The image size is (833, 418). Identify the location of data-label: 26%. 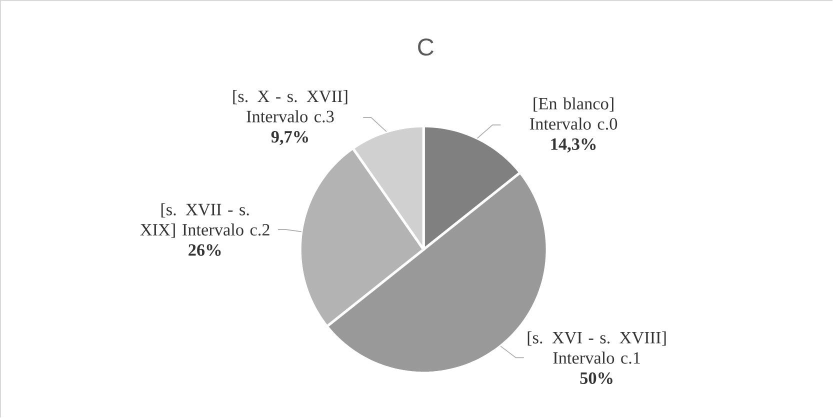
(204, 250).